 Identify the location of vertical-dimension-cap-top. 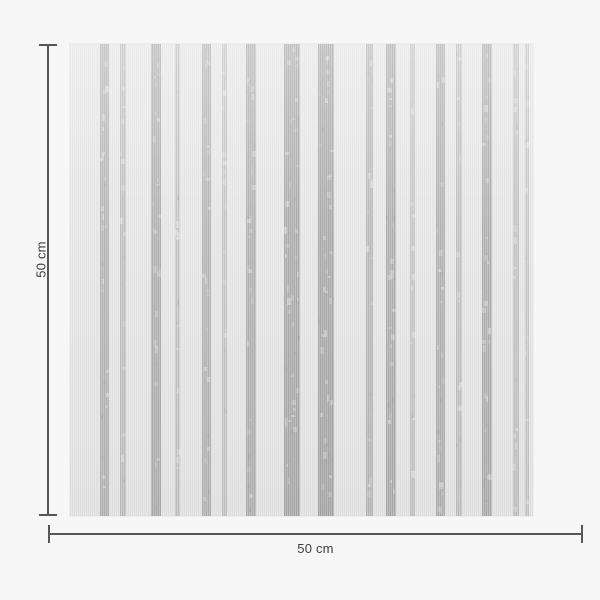
(48, 45).